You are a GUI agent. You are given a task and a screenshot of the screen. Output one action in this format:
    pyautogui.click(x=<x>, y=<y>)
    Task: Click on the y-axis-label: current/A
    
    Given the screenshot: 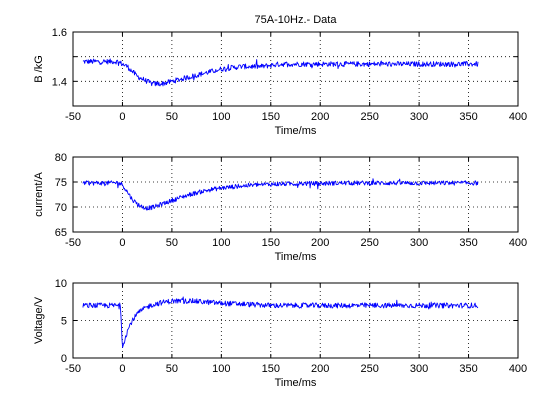 What is the action you would take?
    pyautogui.click(x=39, y=194)
    